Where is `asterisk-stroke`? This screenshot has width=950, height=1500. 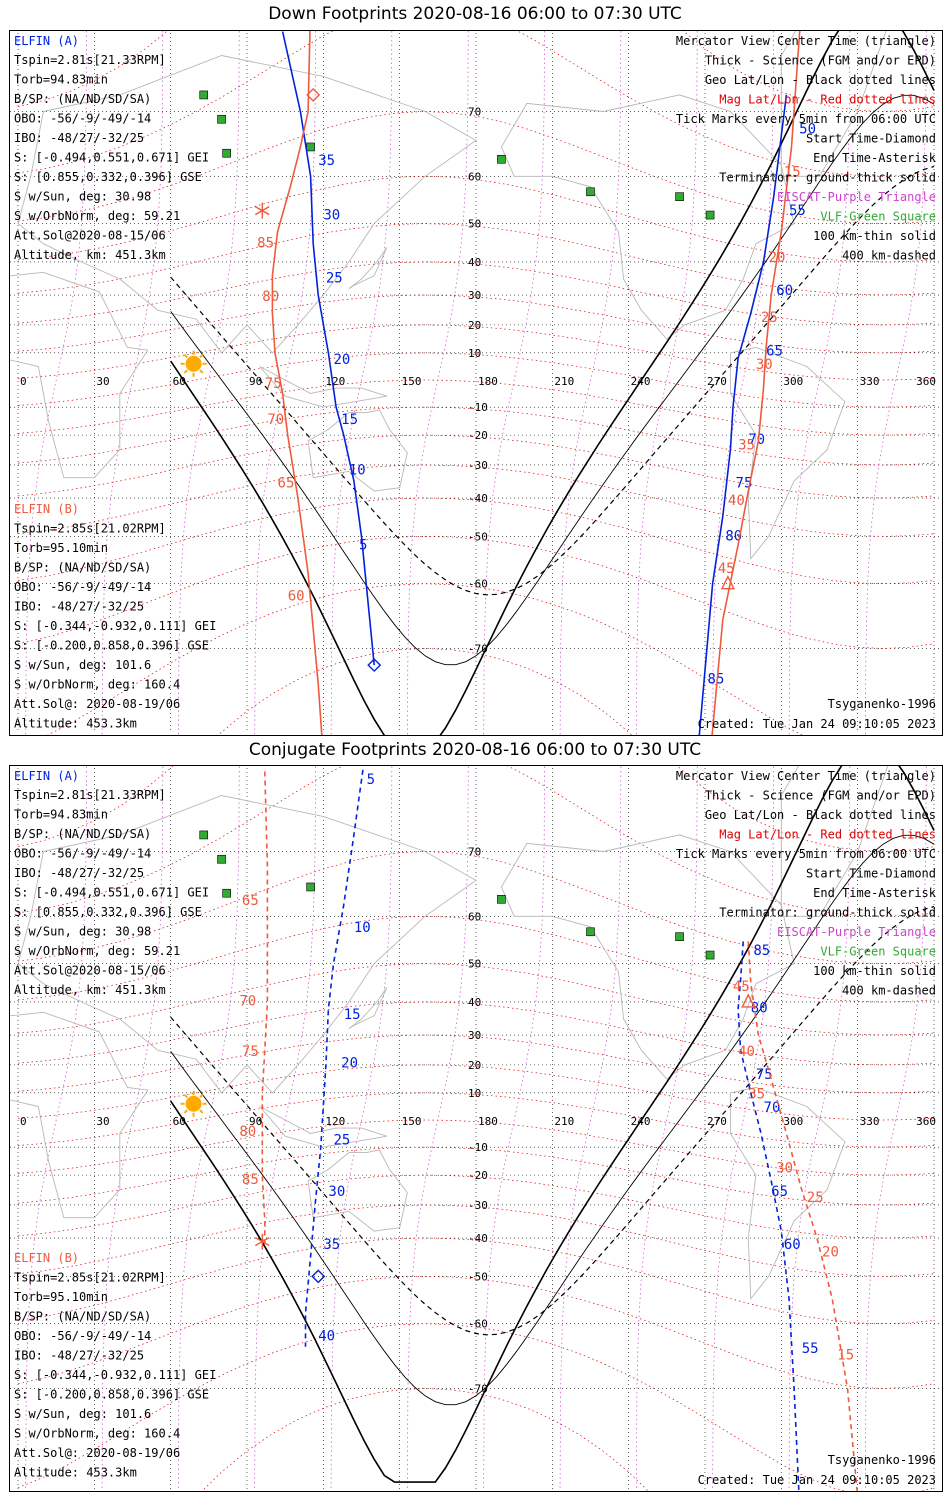 asterisk-stroke is located at coordinates (262, 1241).